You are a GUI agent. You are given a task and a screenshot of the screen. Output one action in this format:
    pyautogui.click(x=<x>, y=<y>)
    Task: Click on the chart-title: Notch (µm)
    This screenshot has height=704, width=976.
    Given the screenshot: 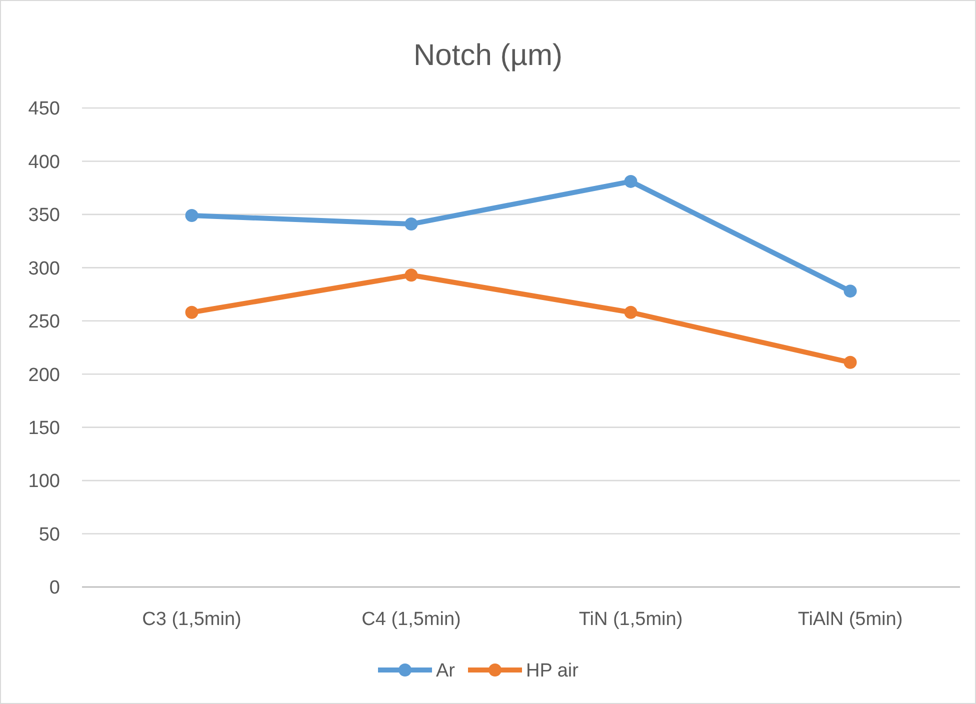 What is the action you would take?
    pyautogui.click(x=488, y=55)
    